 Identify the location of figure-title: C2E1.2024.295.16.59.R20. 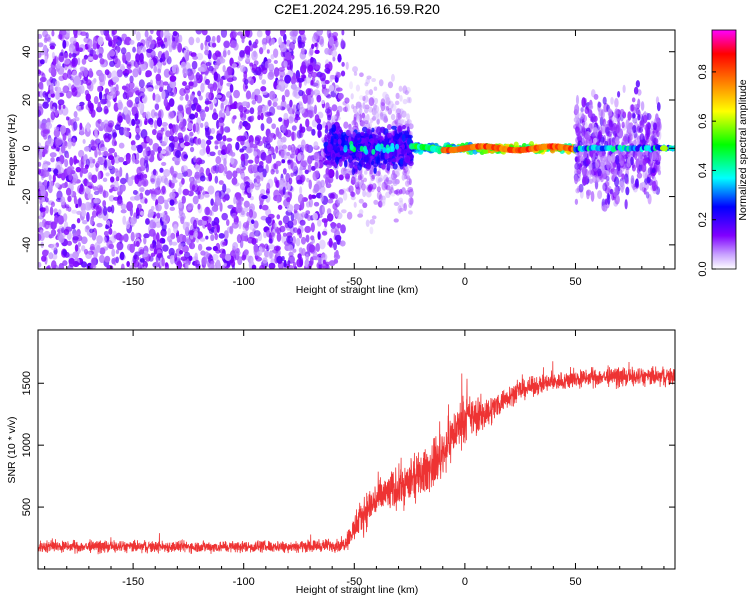
(357, 9).